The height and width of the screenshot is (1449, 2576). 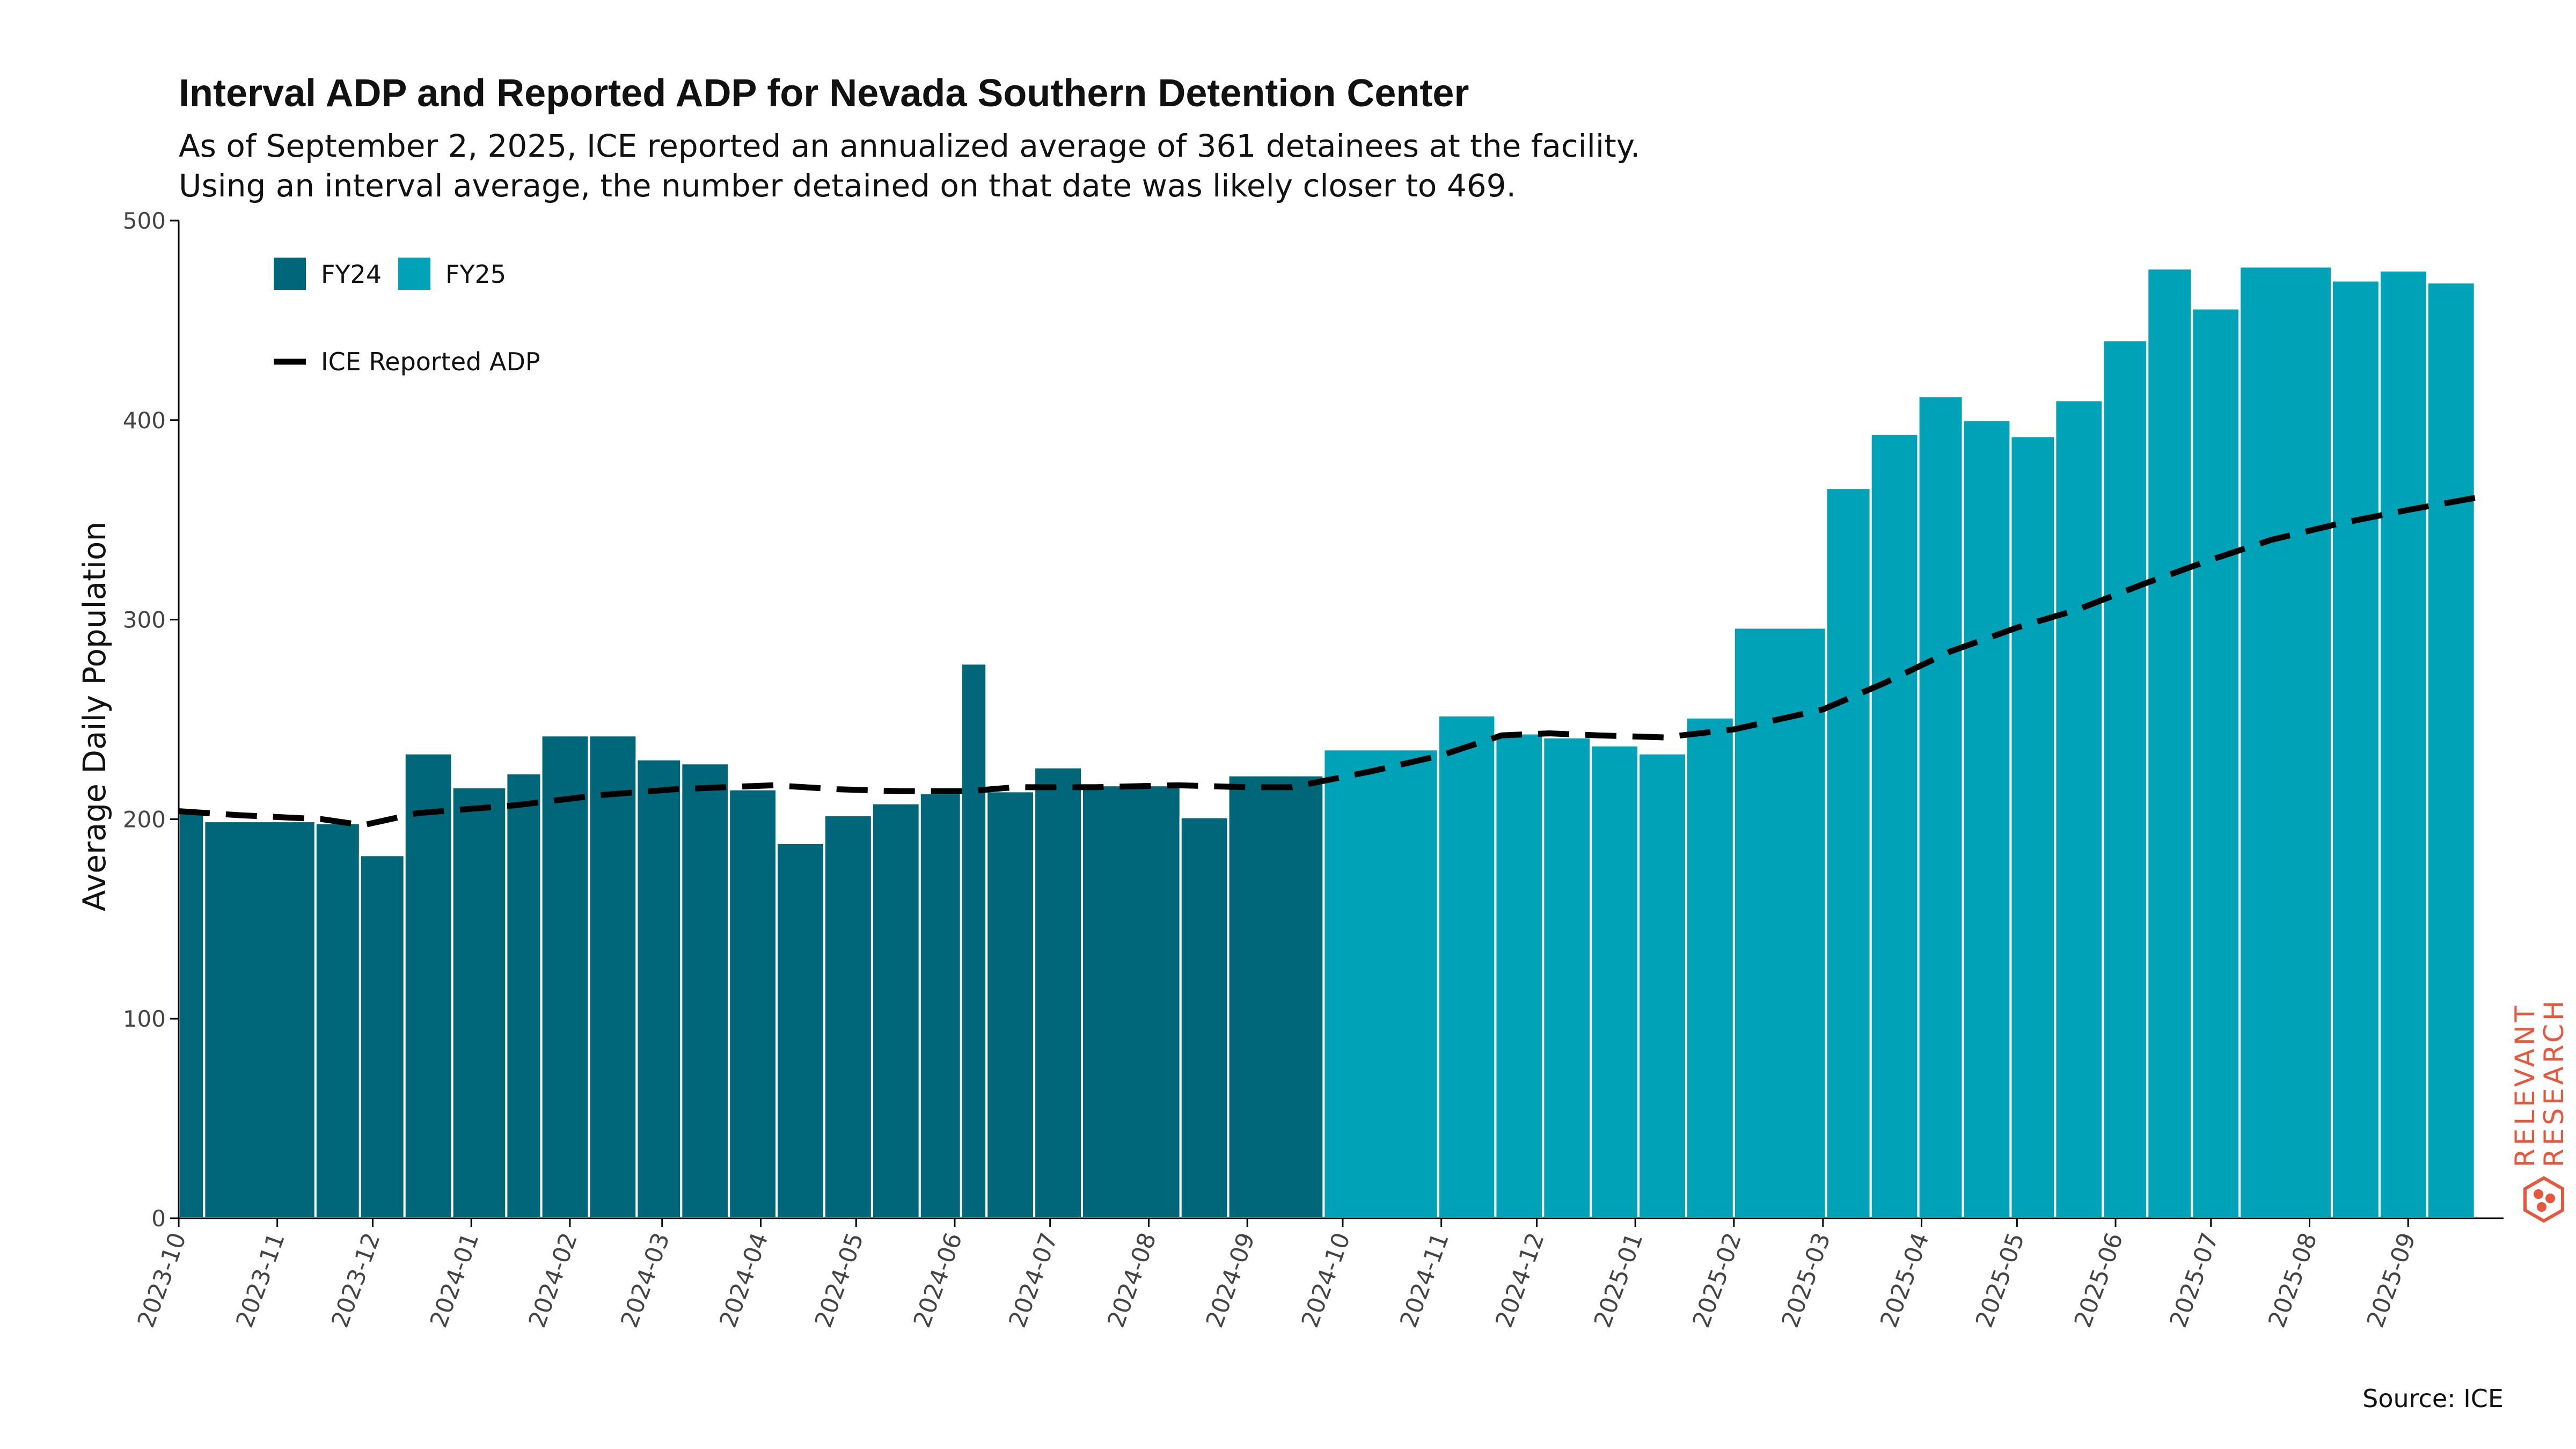 What do you see at coordinates (2543, 1199) in the screenshot?
I see `brand-hexagon-icon` at bounding box center [2543, 1199].